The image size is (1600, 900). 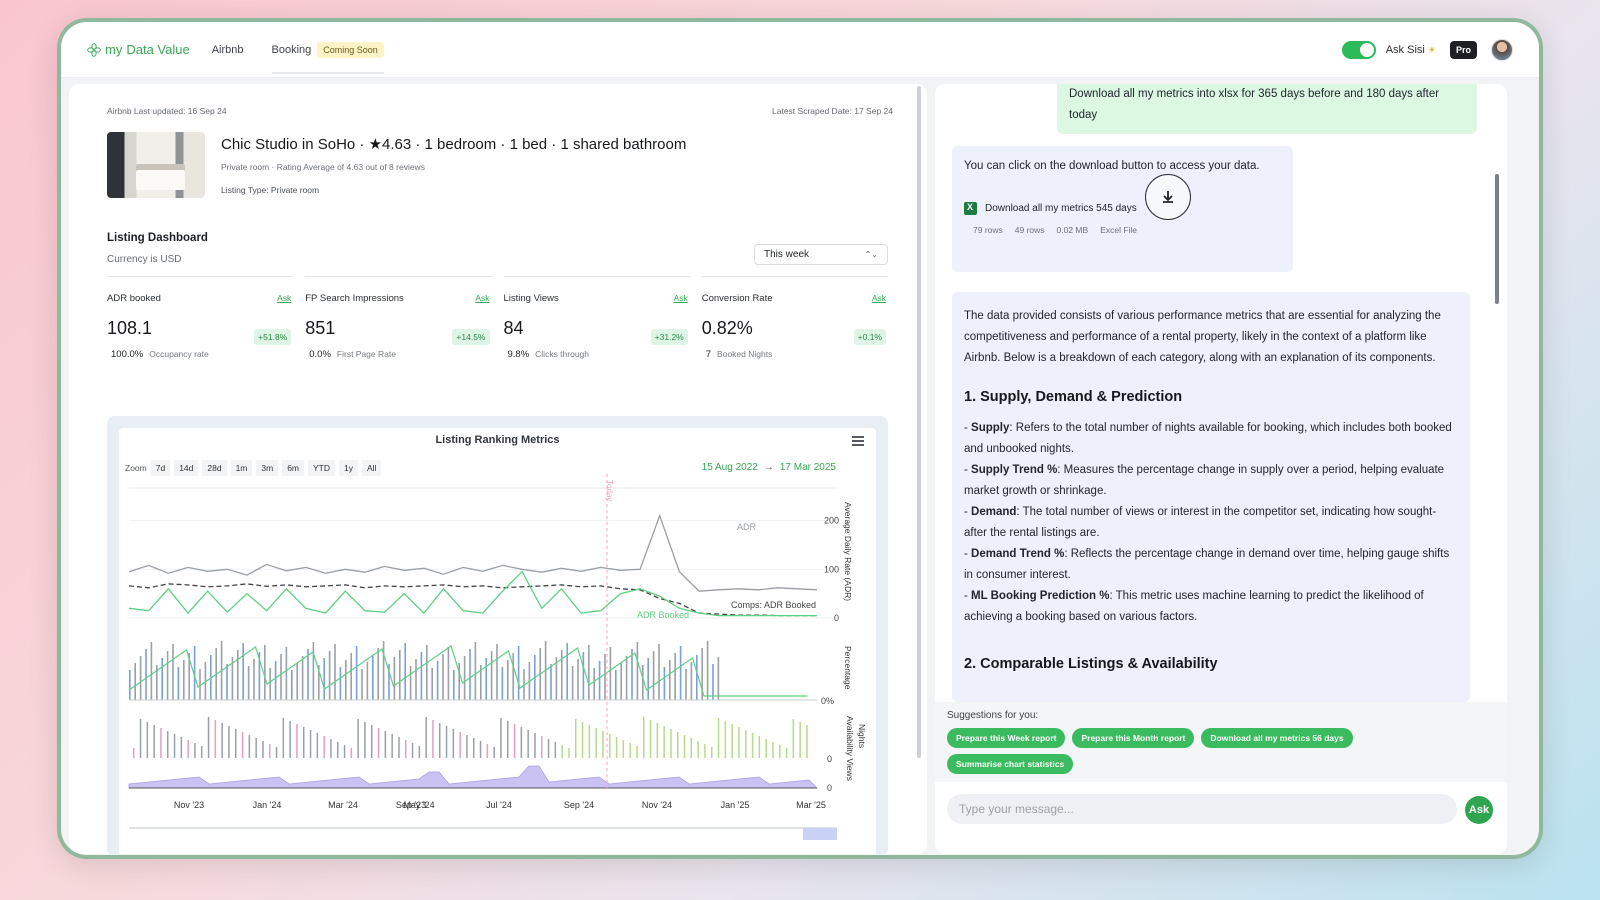 I want to click on avatar, so click(x=1502, y=49).